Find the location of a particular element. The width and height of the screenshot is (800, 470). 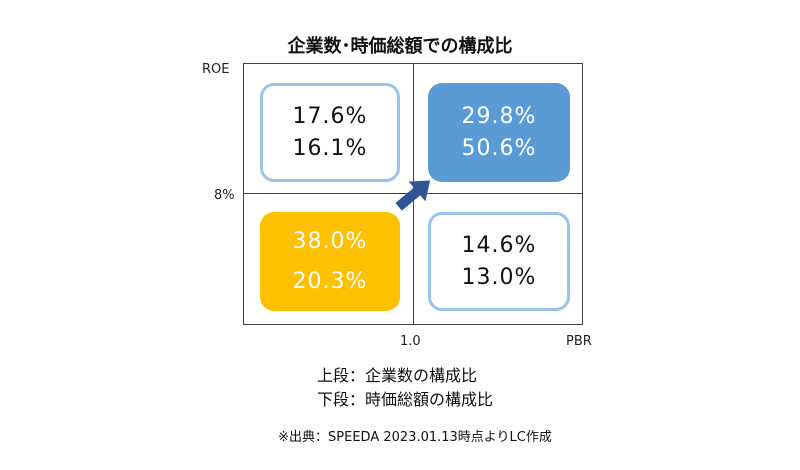

legend-lower-row: 下段：時価総額の構成比 is located at coordinates (405, 399).